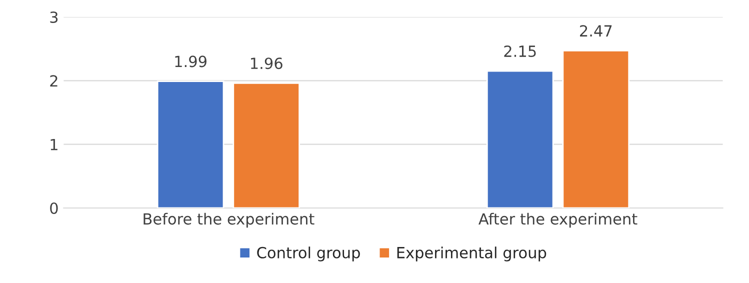 The image size is (749, 283). I want to click on y-tick-label: 1, so click(54, 144).